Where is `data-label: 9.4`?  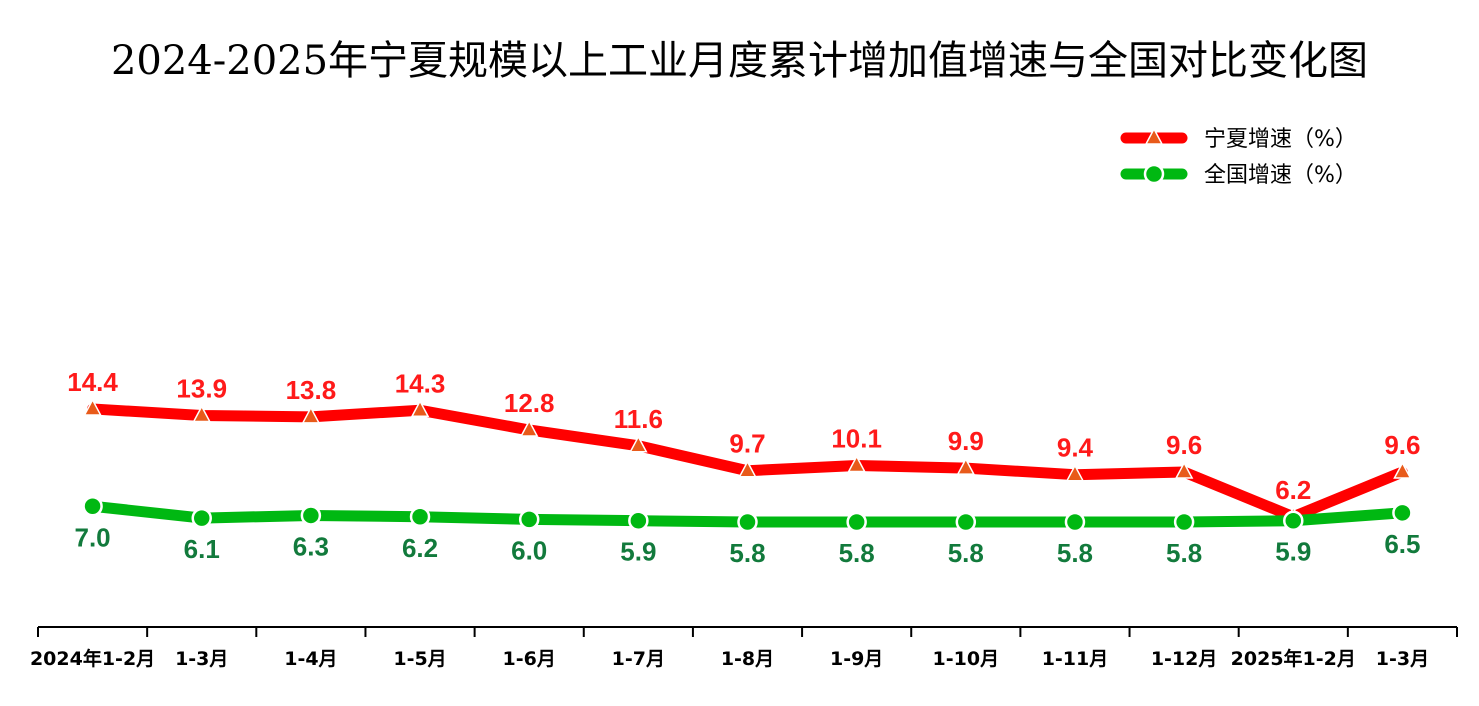 data-label: 9.4 is located at coordinates (1075, 448).